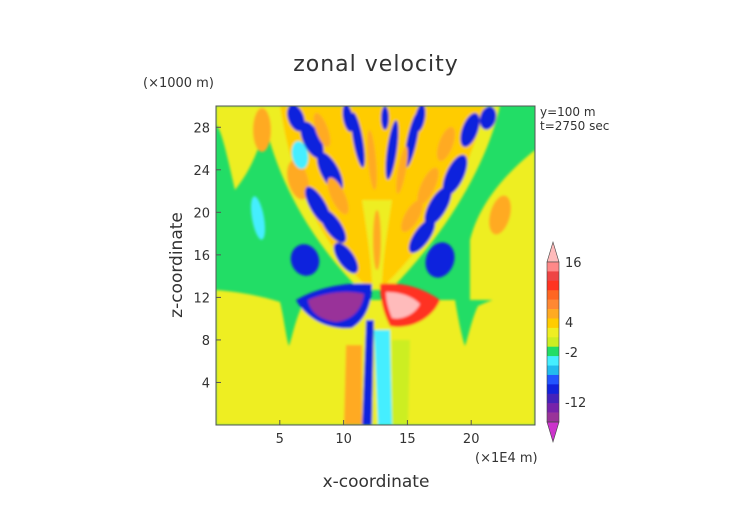 The height and width of the screenshot is (532, 752). What do you see at coordinates (178, 83) in the screenshot?
I see `y-axis-unit: (×1000 m)` at bounding box center [178, 83].